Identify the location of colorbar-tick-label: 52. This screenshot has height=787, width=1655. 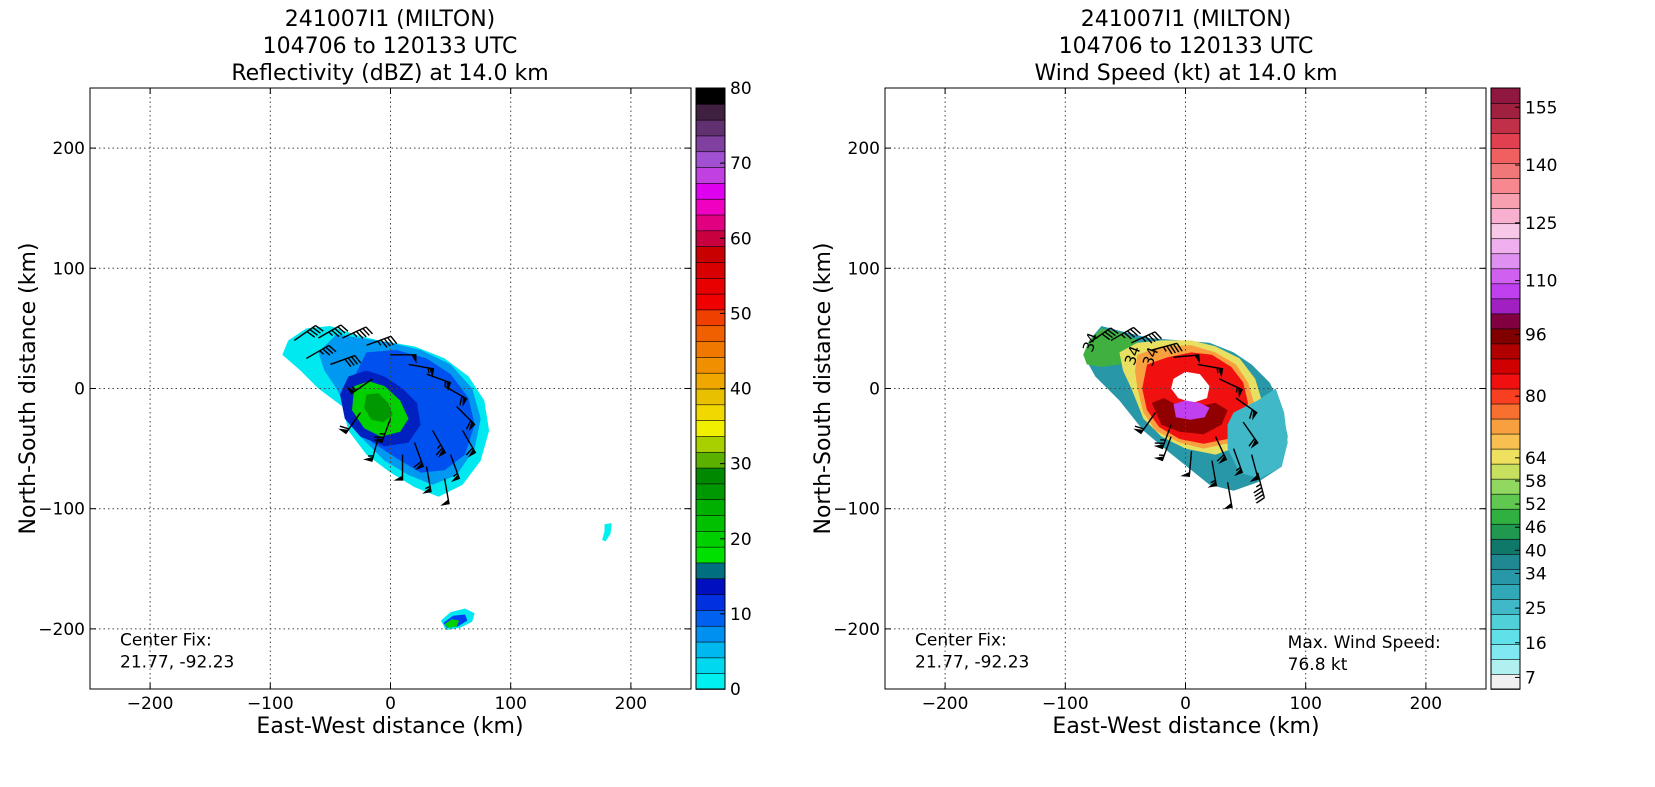
(1536, 505).